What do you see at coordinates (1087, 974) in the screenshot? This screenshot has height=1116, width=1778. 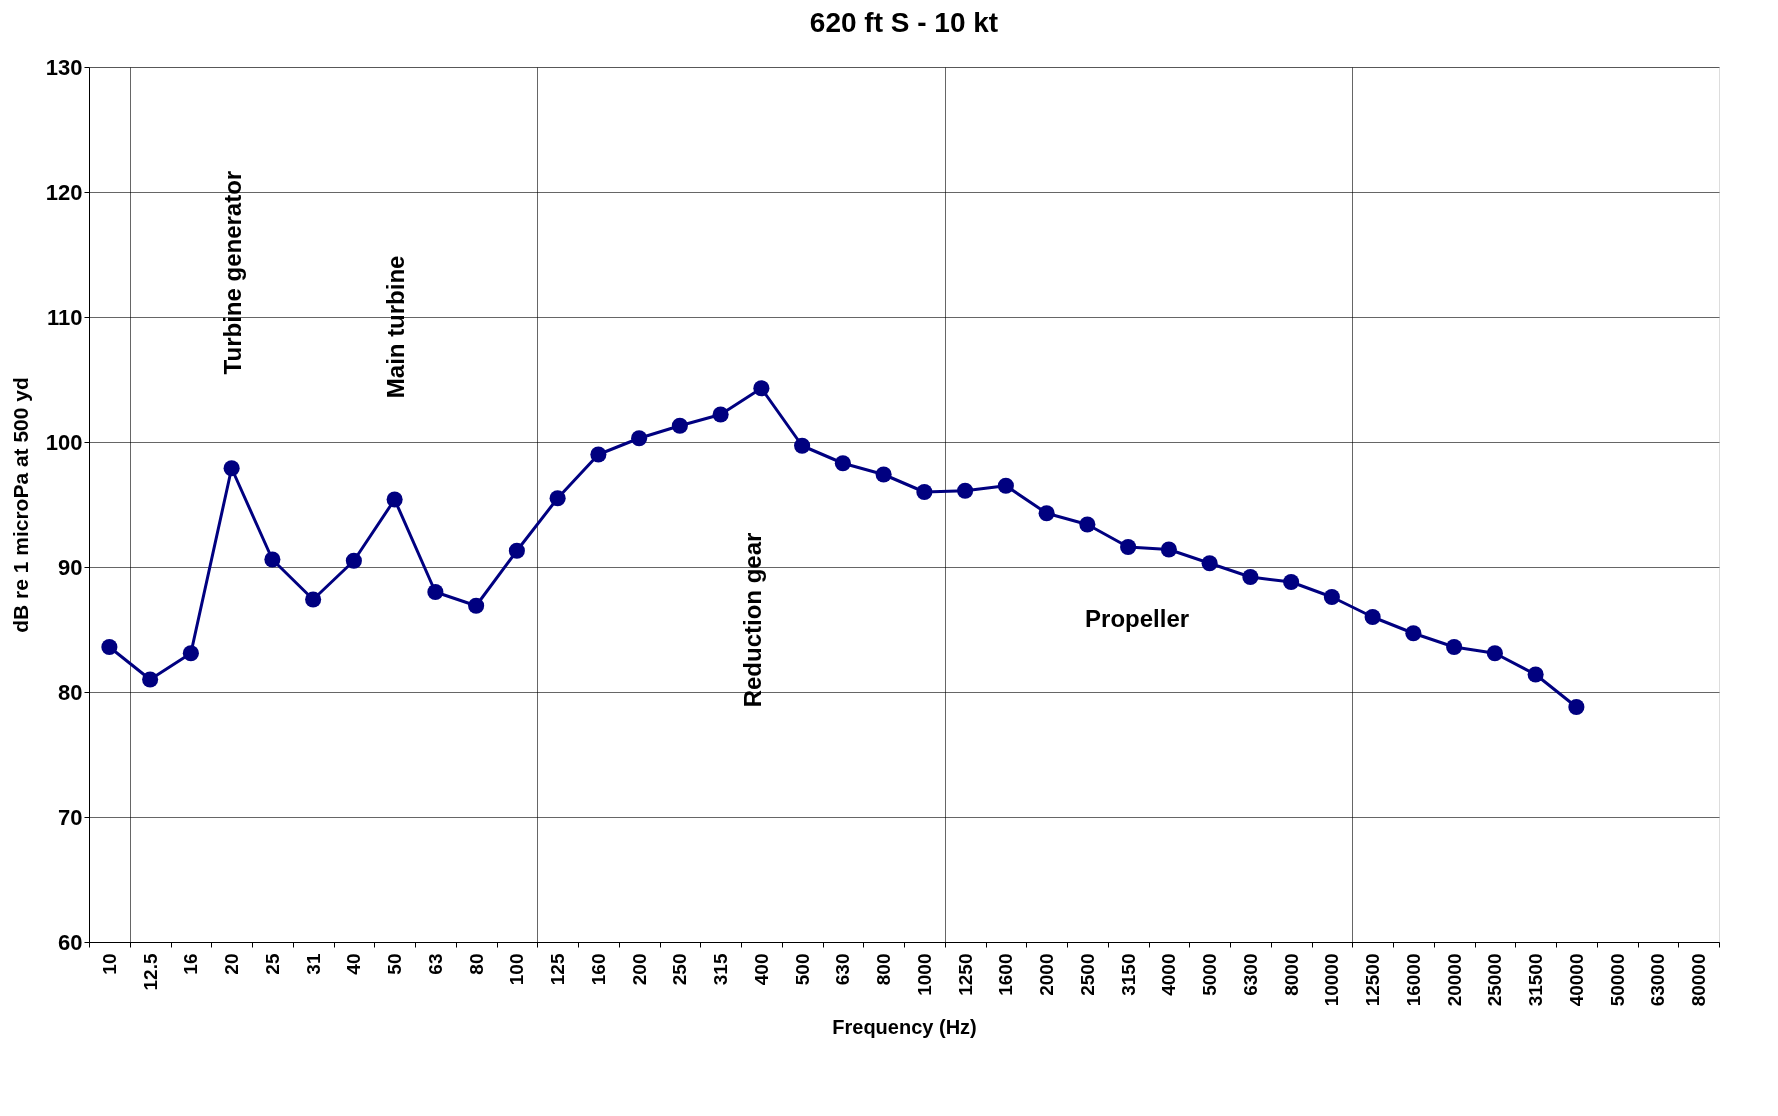 I see `x-tick-label: 2500` at bounding box center [1087, 974].